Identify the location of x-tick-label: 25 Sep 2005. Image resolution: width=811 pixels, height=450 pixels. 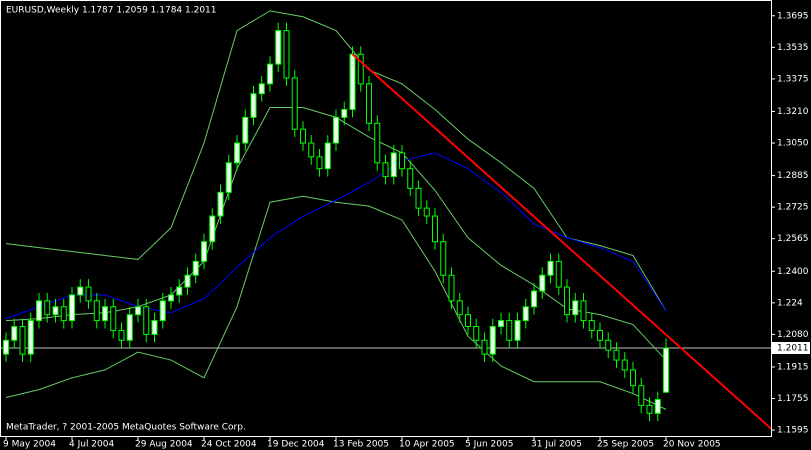
(625, 445).